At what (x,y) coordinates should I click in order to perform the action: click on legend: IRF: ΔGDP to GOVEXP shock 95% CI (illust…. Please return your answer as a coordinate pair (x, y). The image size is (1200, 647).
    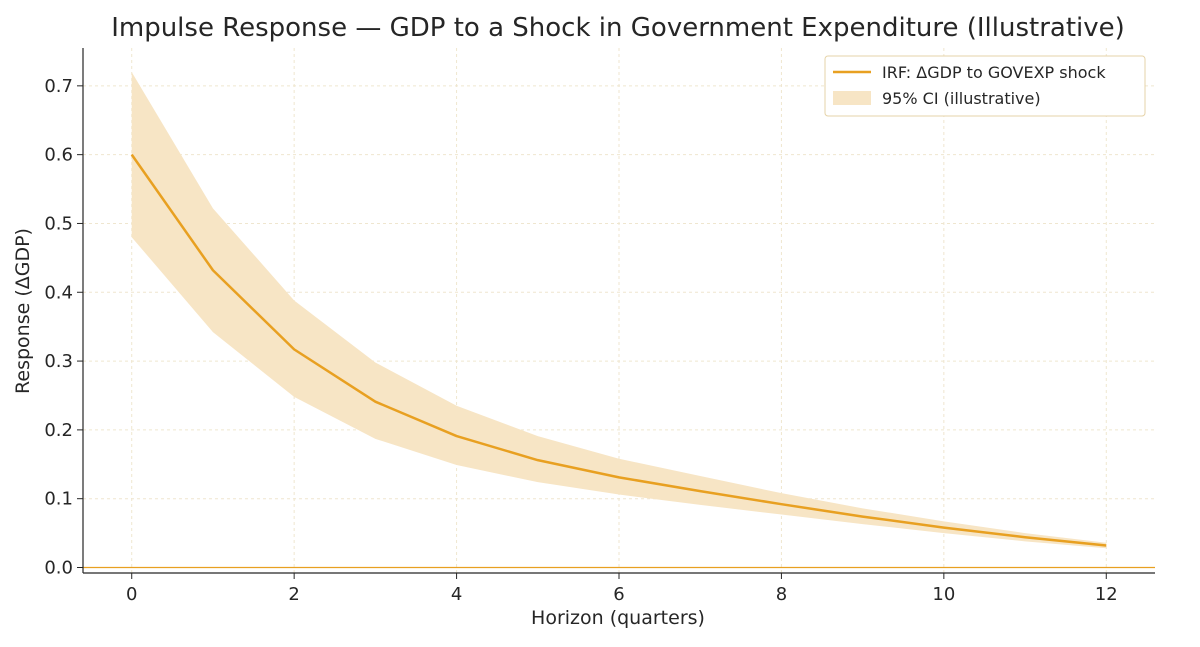
    Looking at the image, I should click on (985, 86).